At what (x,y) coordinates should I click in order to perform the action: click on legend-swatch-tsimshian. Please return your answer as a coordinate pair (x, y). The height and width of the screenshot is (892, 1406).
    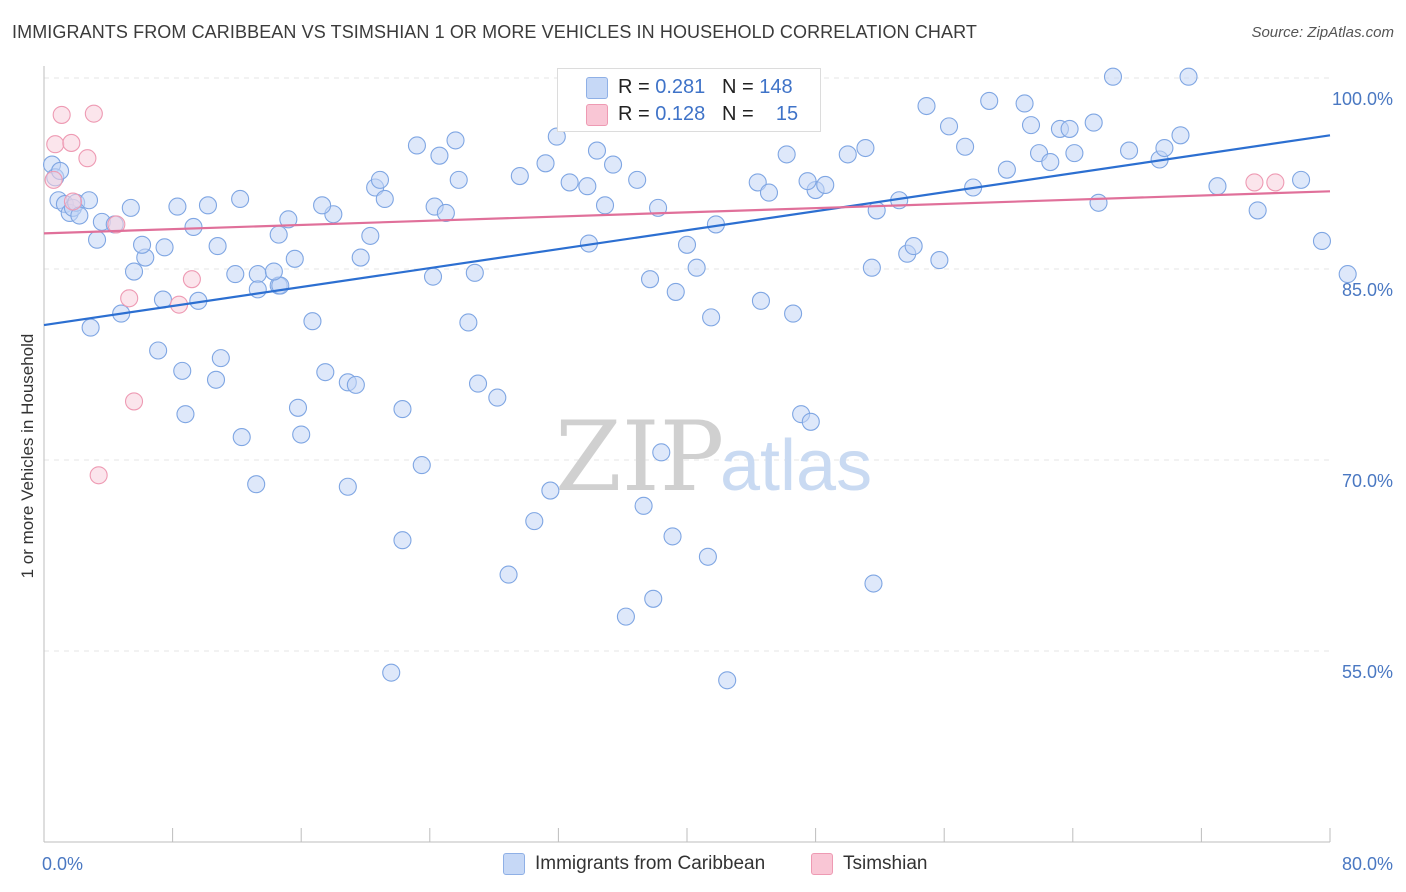
    Looking at the image, I should click on (597, 115).